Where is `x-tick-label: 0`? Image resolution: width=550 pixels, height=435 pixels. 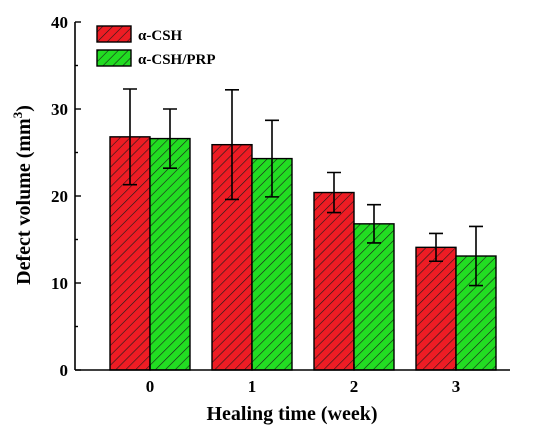
x-tick-label: 0 is located at coordinates (150, 386).